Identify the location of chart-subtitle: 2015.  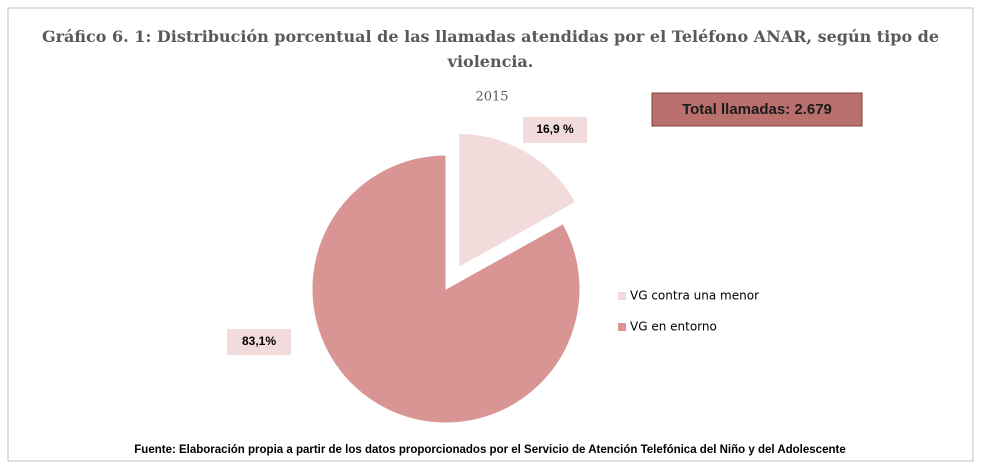
(491, 97).